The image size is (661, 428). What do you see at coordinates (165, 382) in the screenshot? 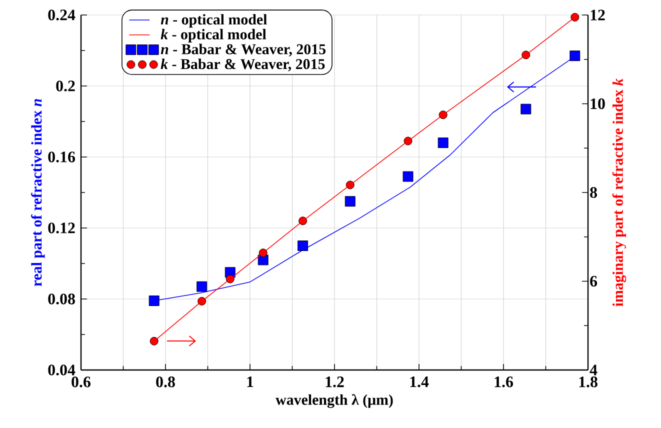
I see `x-tick-label: 0.8` at bounding box center [165, 382].